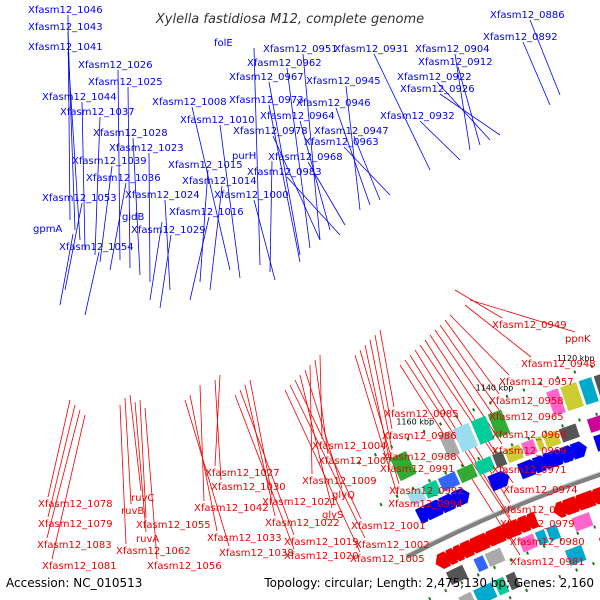 The width and height of the screenshot is (600, 600). I want to click on gene-label-reverse: Xfasm12_1001, so click(388, 526).